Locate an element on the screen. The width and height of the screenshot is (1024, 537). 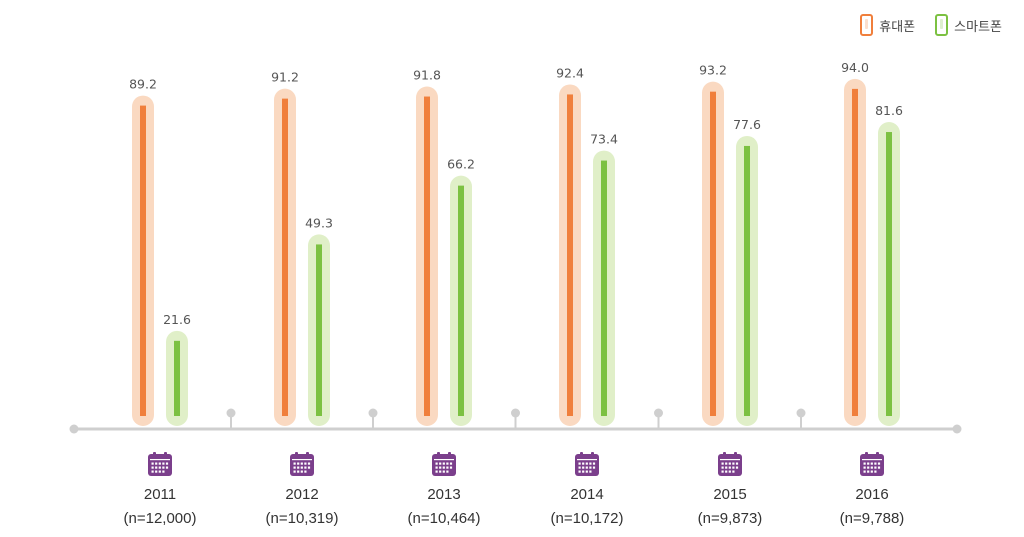
legend-label-mobile: 휴대폰 is located at coordinates (897, 26).